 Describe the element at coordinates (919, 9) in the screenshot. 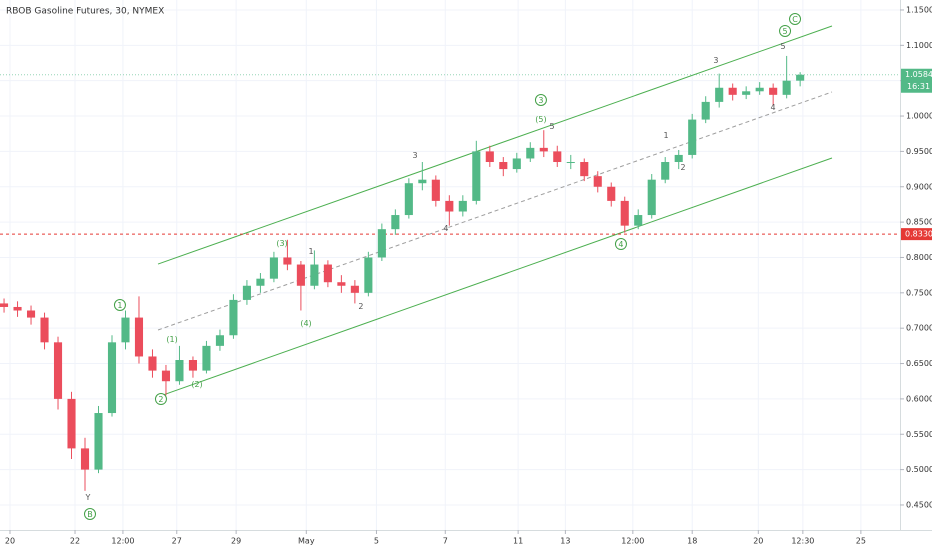

I see `y-tick-label: 1.1500` at that location.